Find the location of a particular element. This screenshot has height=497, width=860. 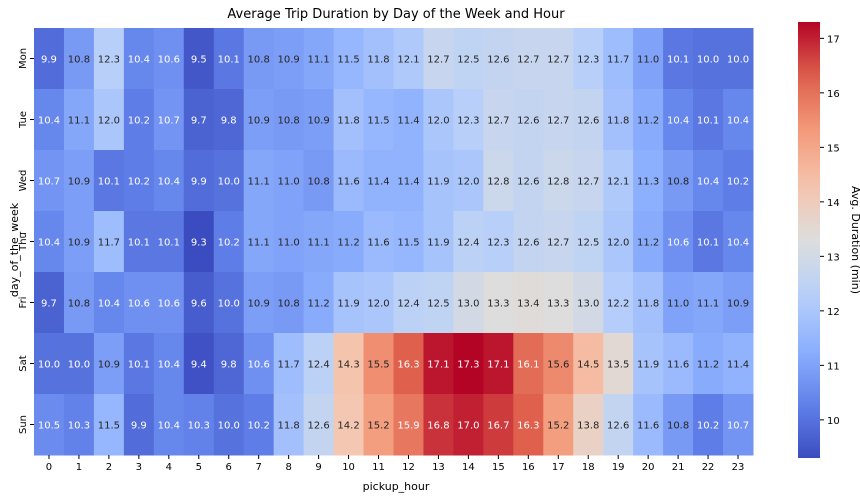

x-tick-label: 18 is located at coordinates (588, 467).